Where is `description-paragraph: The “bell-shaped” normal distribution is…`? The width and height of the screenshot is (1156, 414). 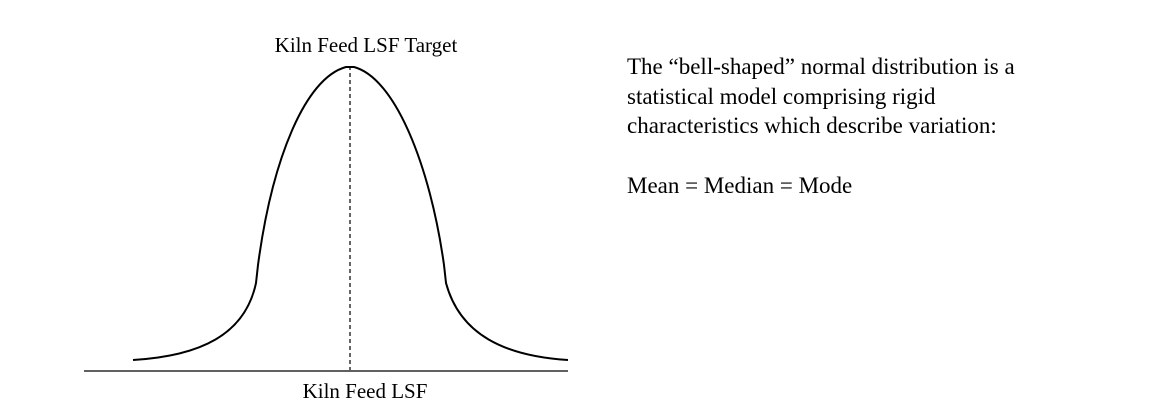
description-paragraph: The “bell-shaped” normal distribution is… is located at coordinates (867, 96).